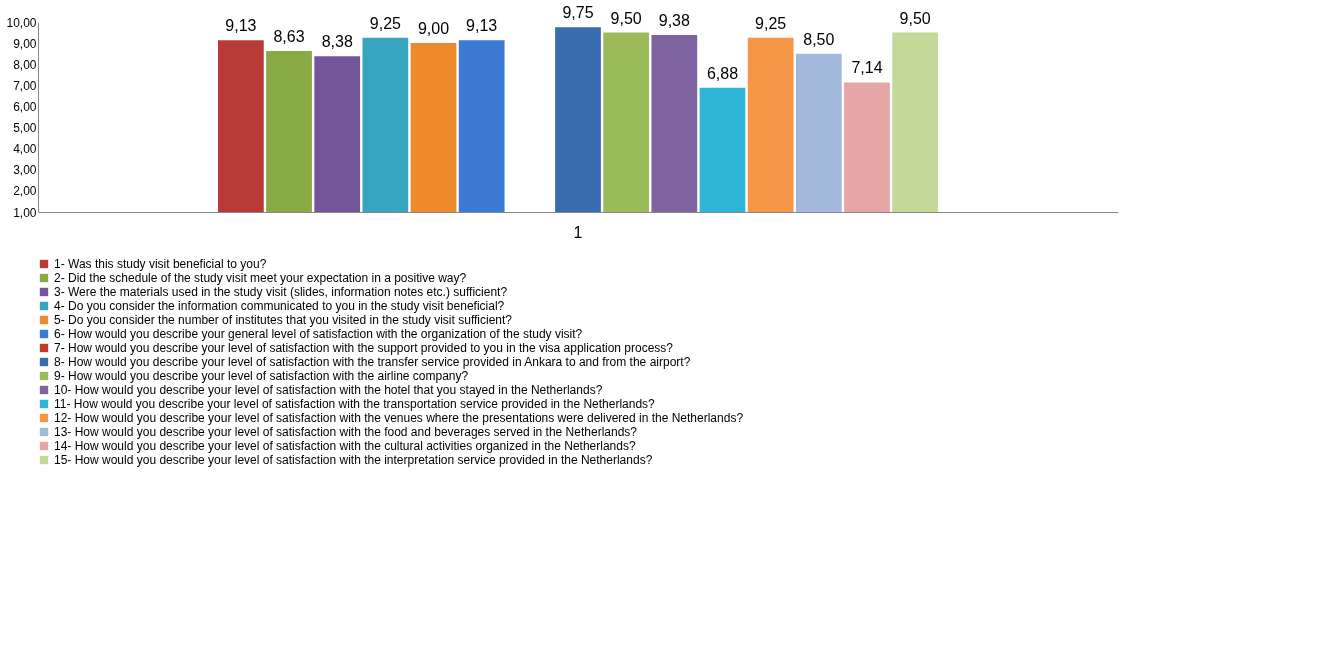 The height and width of the screenshot is (667, 1324). I want to click on legend-label: 7- How would you describe your level of satisfaction with the support provided to you in the visa application process?, so click(364, 348).